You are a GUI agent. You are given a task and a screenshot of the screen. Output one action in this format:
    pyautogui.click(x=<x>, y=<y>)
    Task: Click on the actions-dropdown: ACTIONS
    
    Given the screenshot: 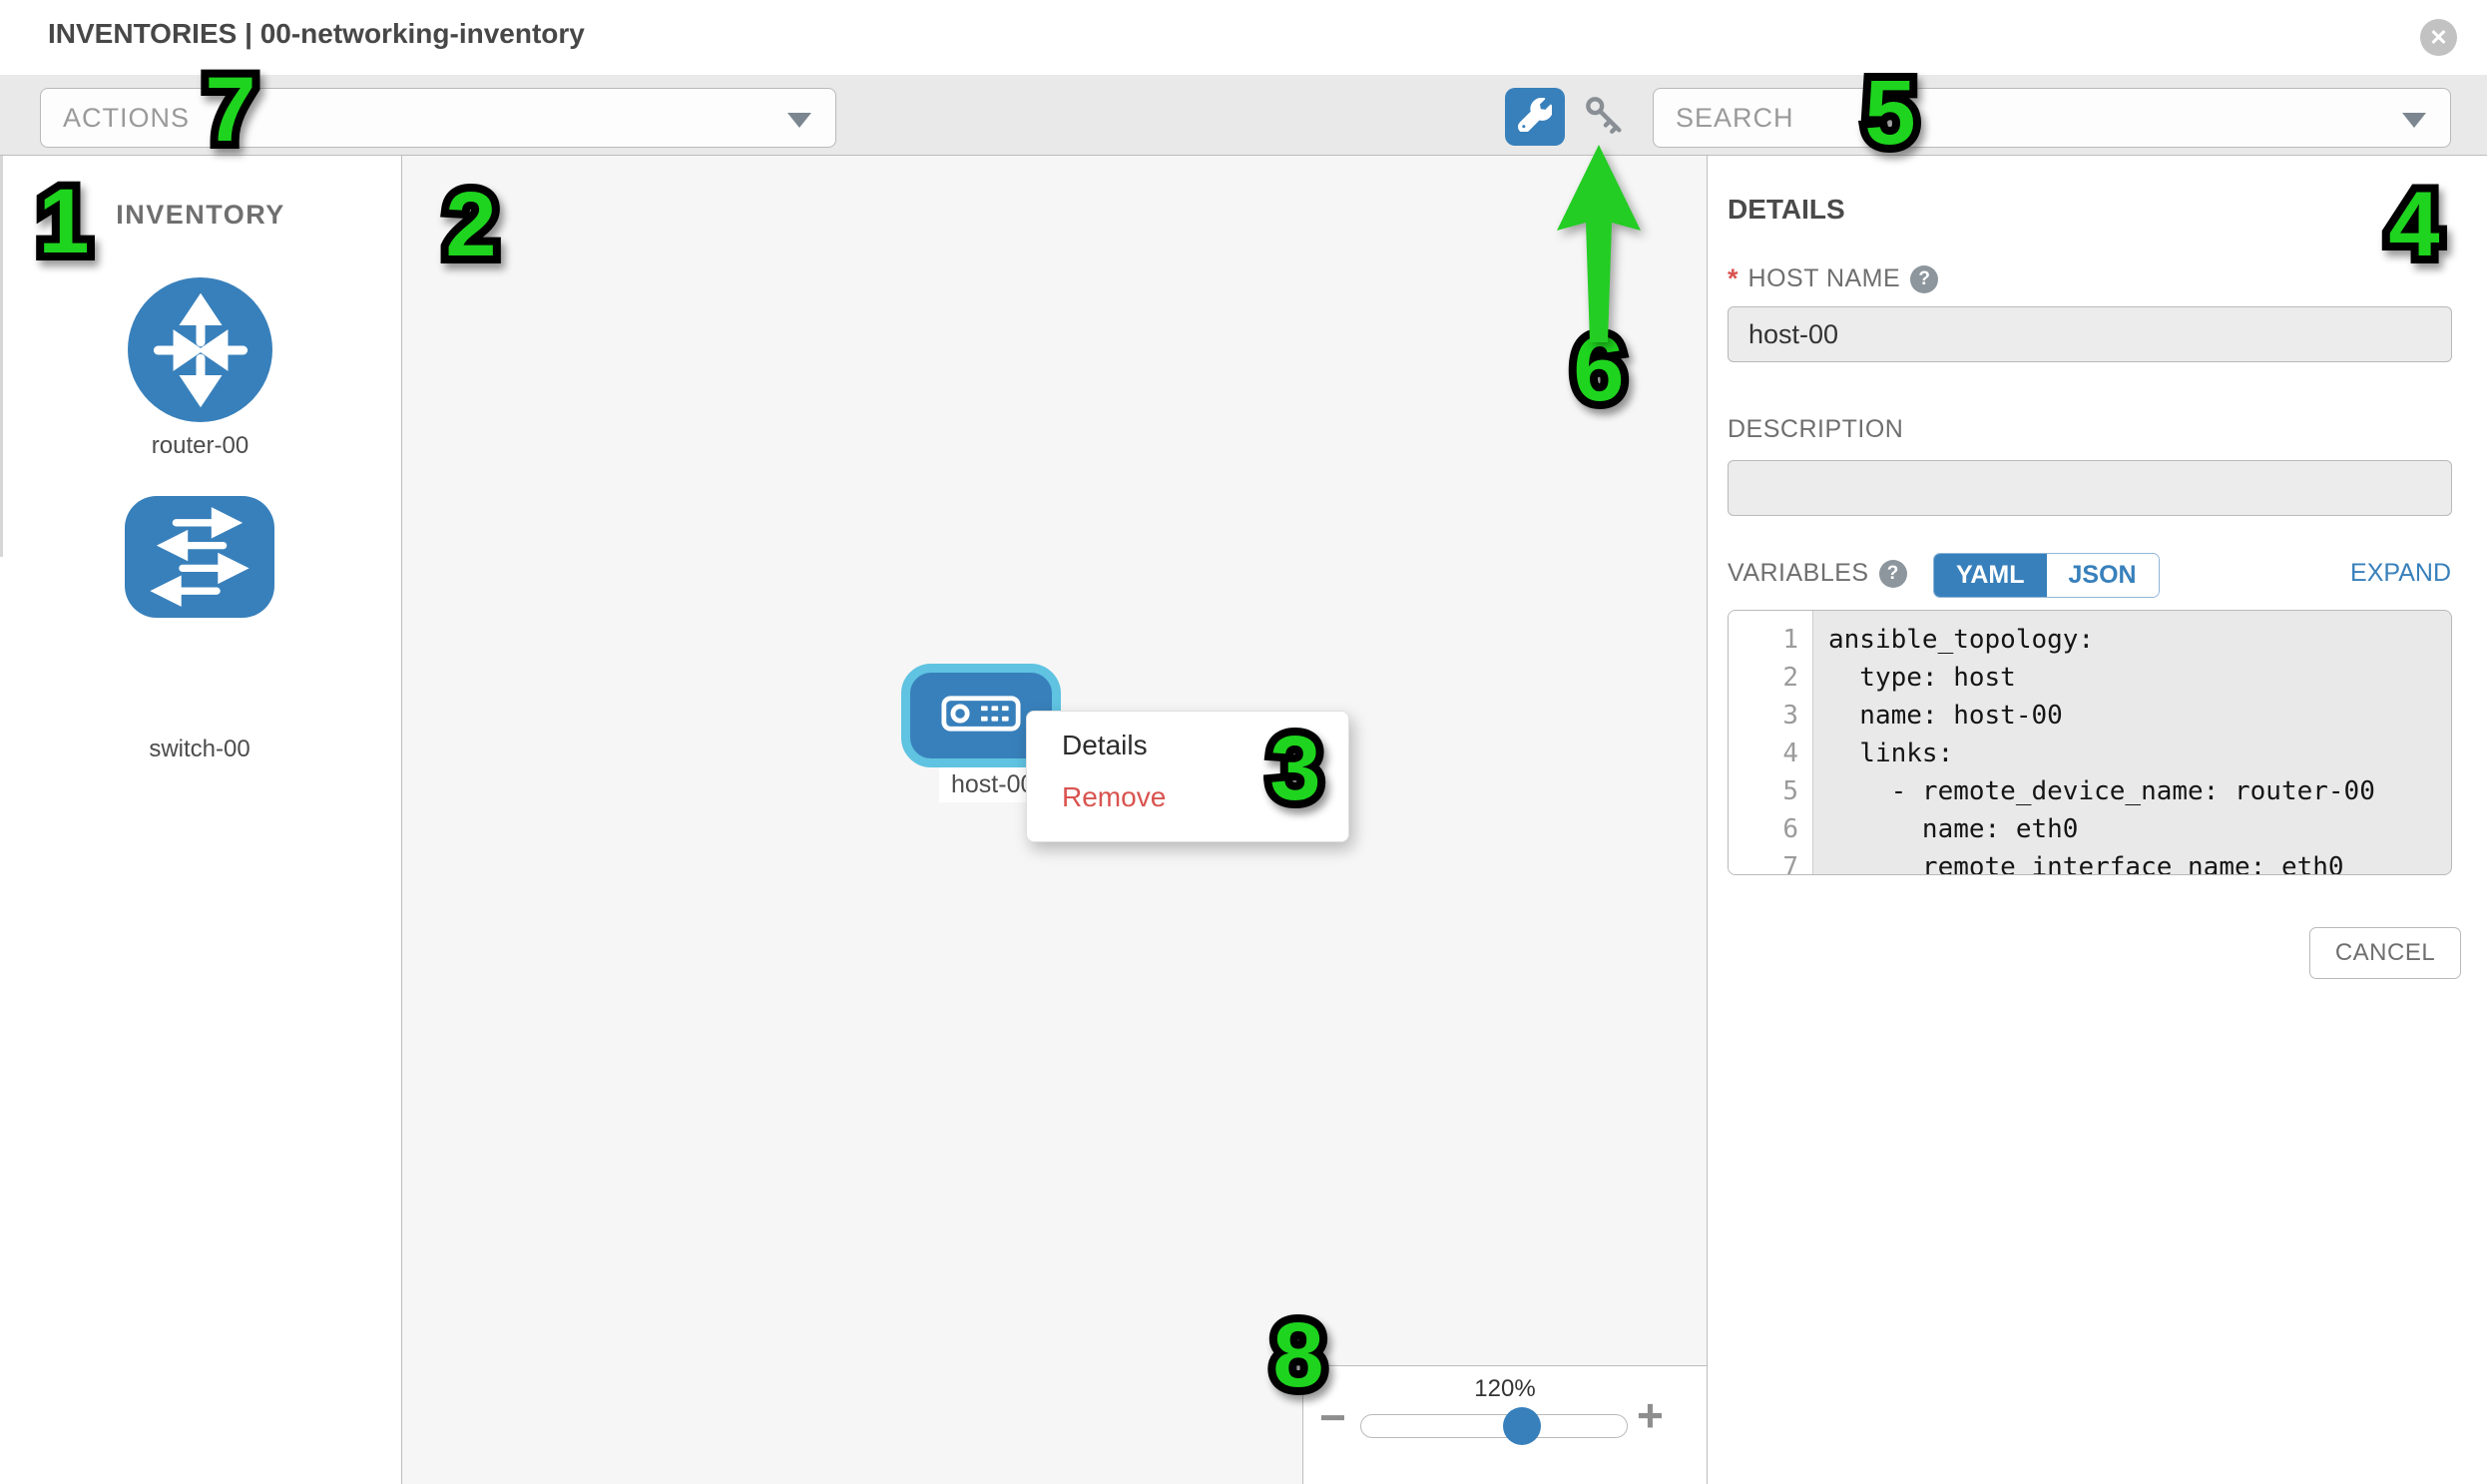 What is the action you would take?
    pyautogui.click(x=438, y=118)
    